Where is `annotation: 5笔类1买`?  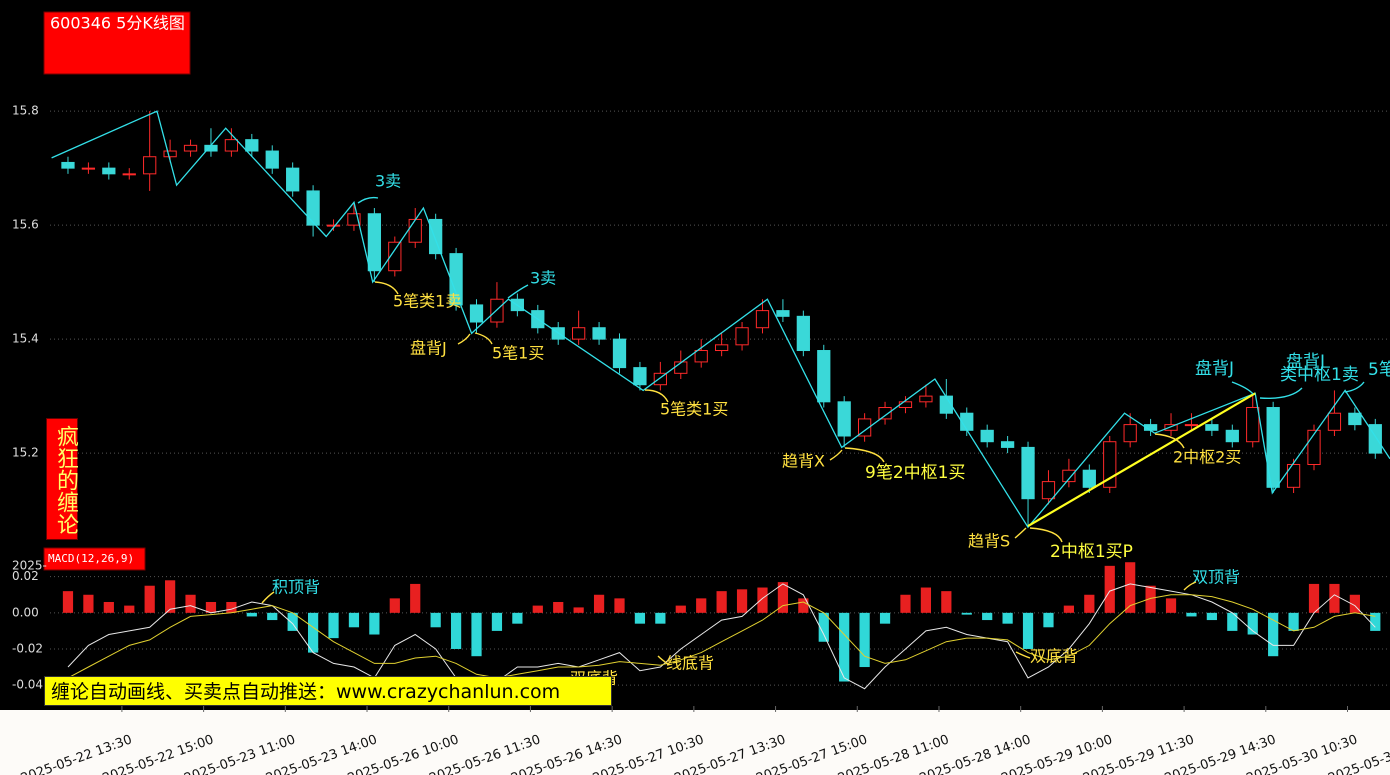 annotation: 5笔类1买 is located at coordinates (694, 409).